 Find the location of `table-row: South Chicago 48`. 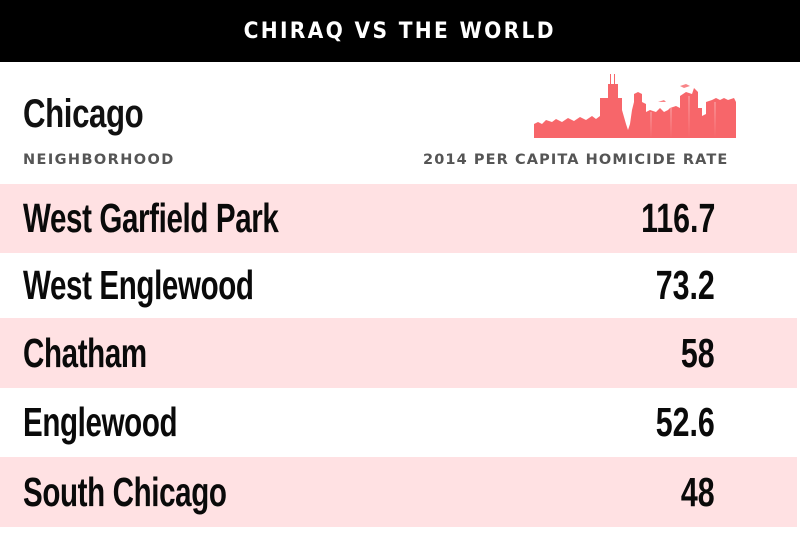

table-row: South Chicago 48 is located at coordinates (398, 492).